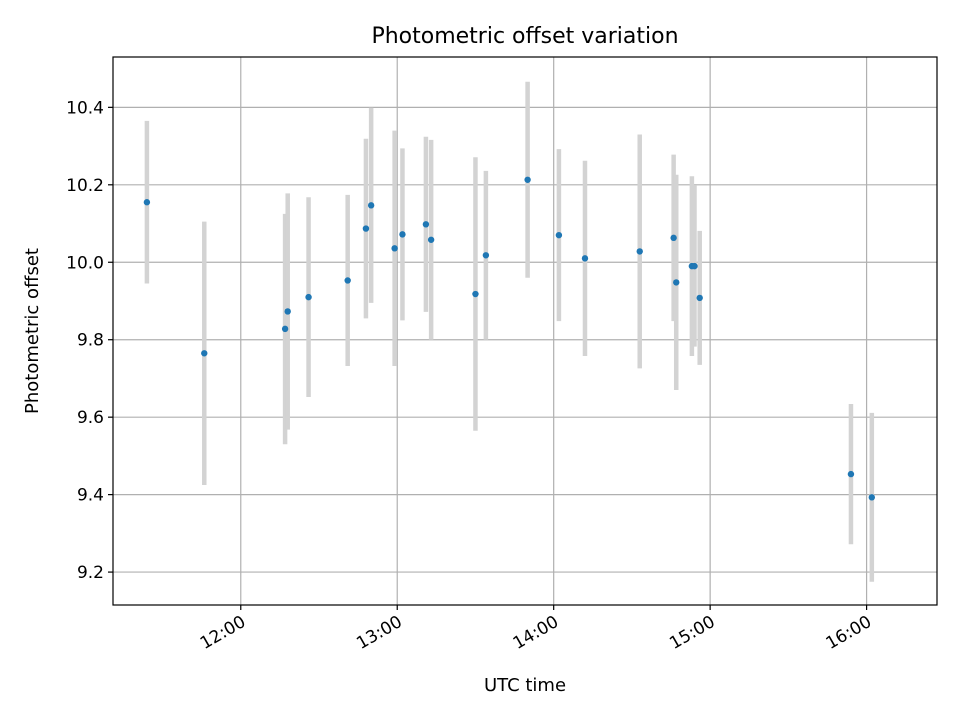 The width and height of the screenshot is (960, 720). What do you see at coordinates (85, 186) in the screenshot?
I see `y-tick-label: 10.2` at bounding box center [85, 186].